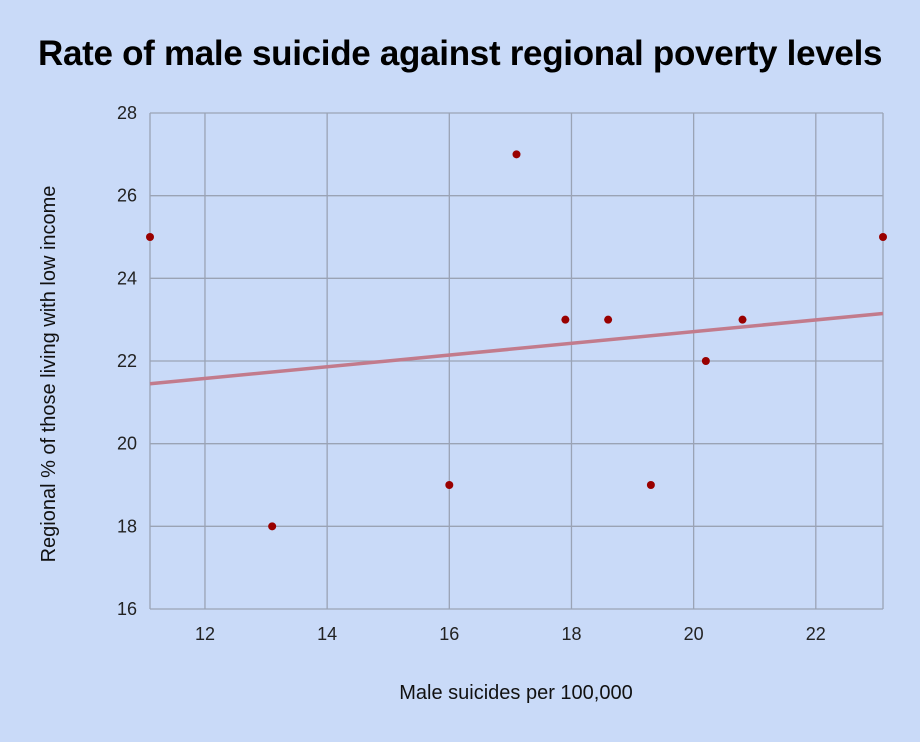 The height and width of the screenshot is (742, 920). What do you see at coordinates (694, 634) in the screenshot?
I see `x-tick-label: 20` at bounding box center [694, 634].